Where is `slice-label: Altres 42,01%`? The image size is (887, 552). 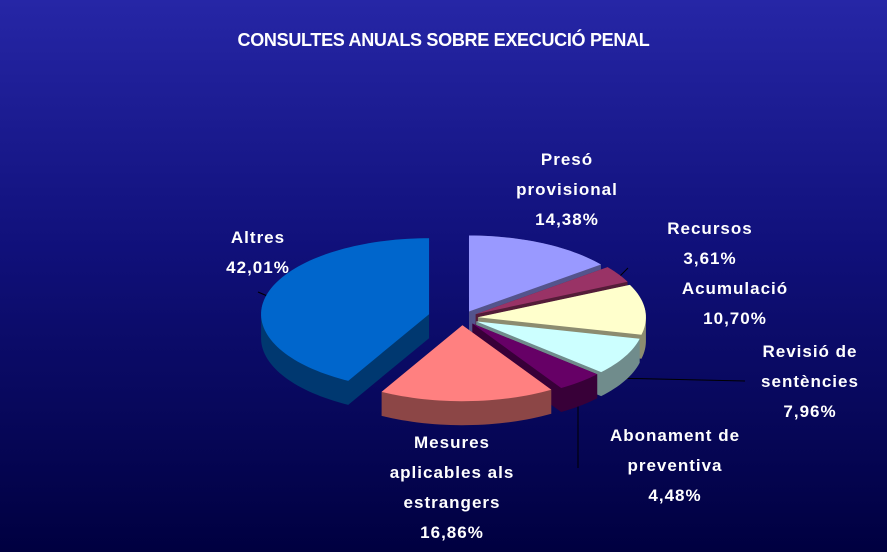 slice-label: Altres 42,01% is located at coordinates (258, 253).